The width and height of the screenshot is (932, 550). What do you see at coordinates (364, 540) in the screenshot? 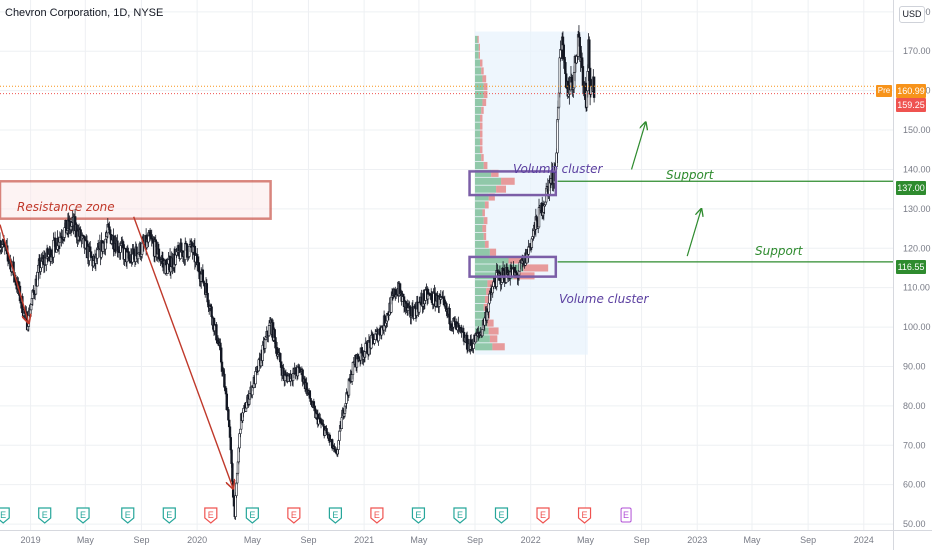
I see `x-tick-label: 2021` at bounding box center [364, 540].